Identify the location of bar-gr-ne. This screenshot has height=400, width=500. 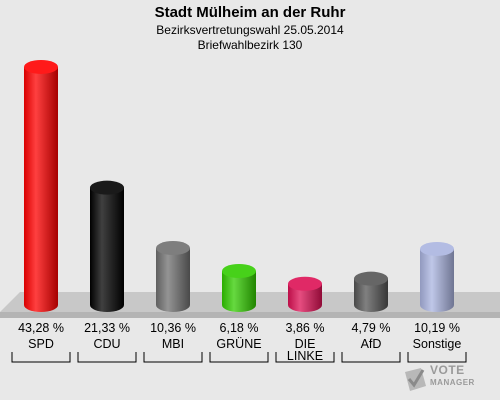
(239, 288).